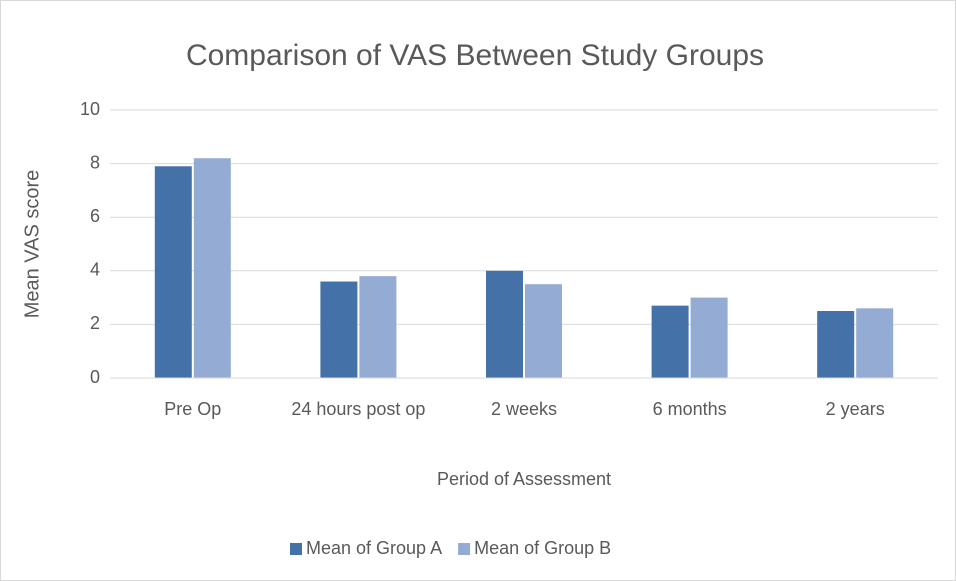 This screenshot has width=956, height=581. What do you see at coordinates (524, 479) in the screenshot?
I see `x-axis-label: Period of Assessment` at bounding box center [524, 479].